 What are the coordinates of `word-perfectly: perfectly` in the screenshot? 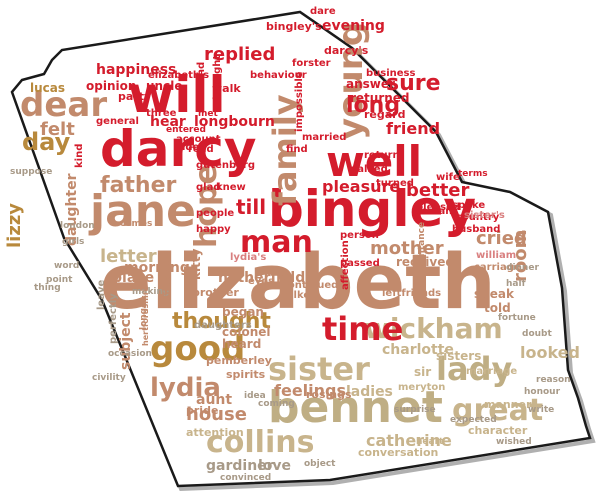 It's located at (113, 318).